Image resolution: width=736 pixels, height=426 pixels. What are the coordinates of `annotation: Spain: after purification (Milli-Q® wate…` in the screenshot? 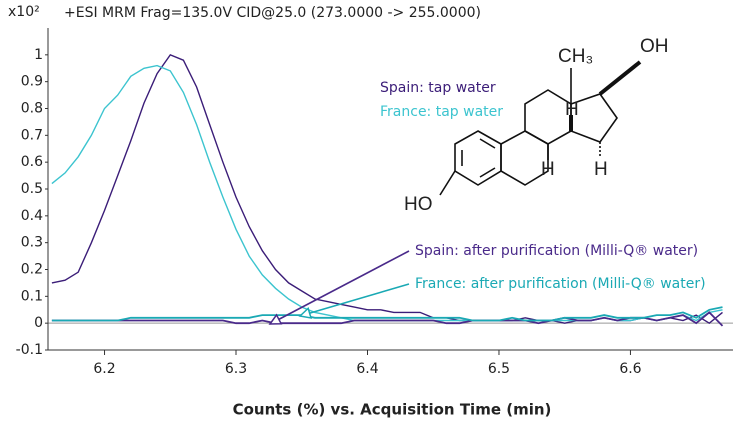 It's located at (556, 251).